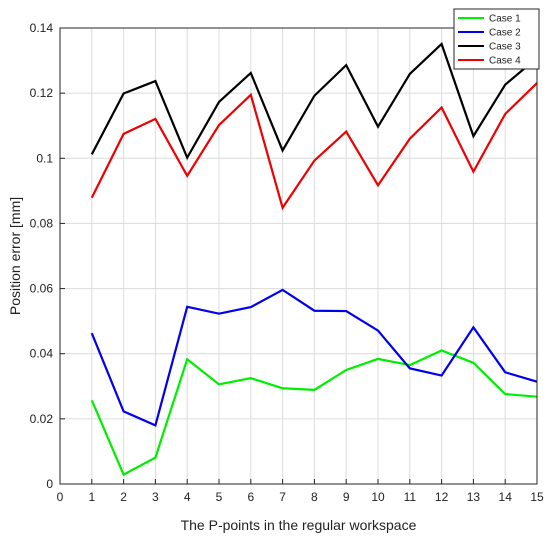  What do you see at coordinates (282, 497) in the screenshot?
I see `x-tick-label: 7` at bounding box center [282, 497].